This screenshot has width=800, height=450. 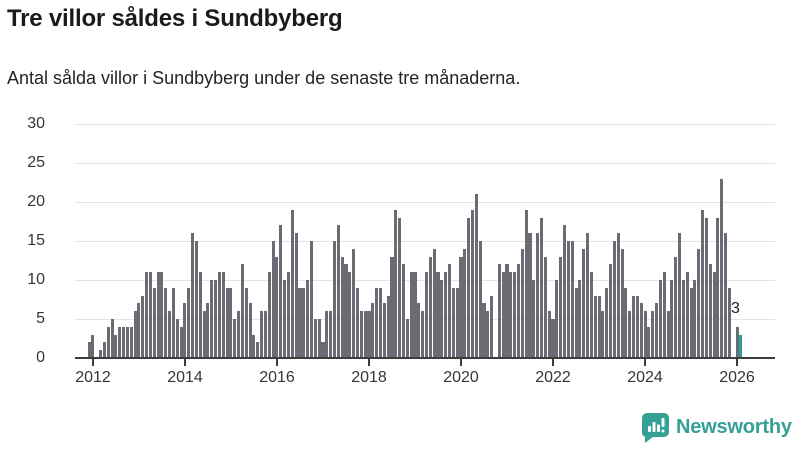 I want to click on y-axis-tick-label: 25, so click(x=36, y=162).